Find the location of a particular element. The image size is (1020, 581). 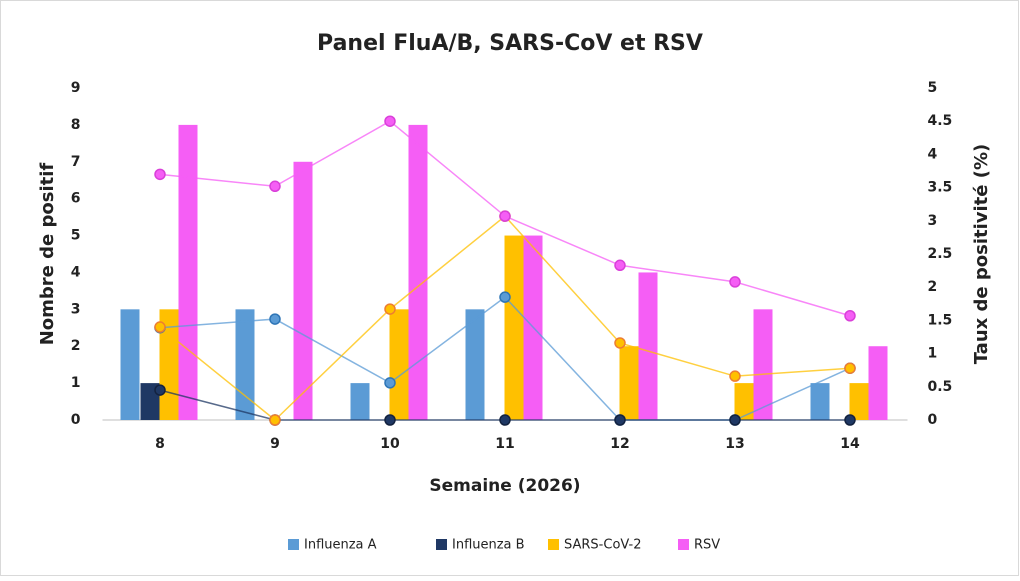

x-axis-title: Semaine (2026) is located at coordinates (504, 486).